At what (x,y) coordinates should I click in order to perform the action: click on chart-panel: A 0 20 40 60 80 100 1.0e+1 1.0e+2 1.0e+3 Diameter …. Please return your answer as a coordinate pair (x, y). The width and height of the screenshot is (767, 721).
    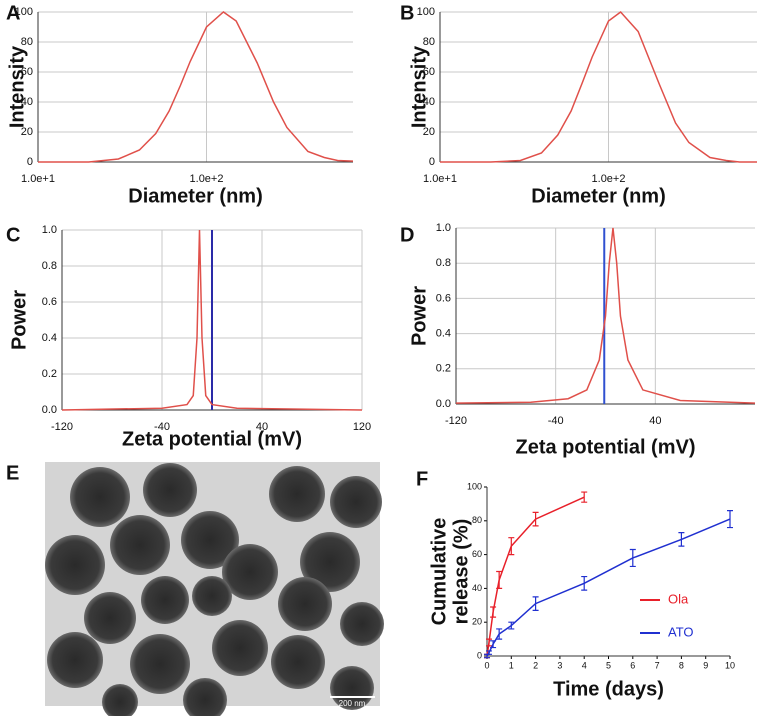
    Looking at the image, I should click on (199, 104).